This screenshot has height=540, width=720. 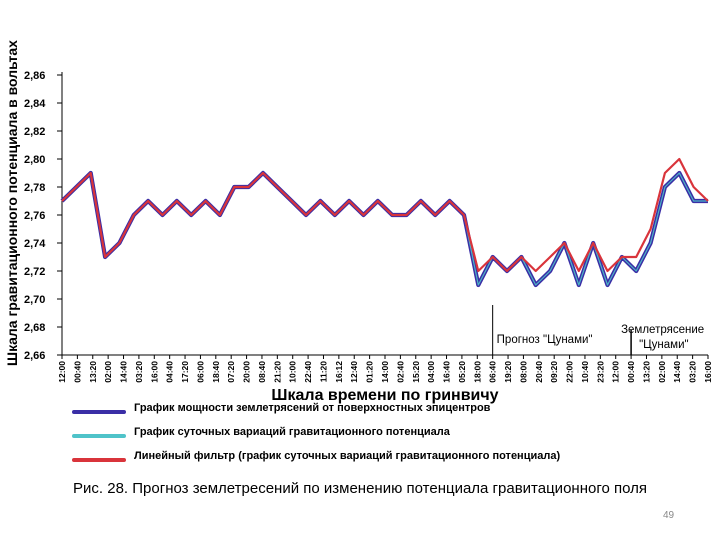 What do you see at coordinates (34, 328) in the screenshot?
I see `y-tick-label: 2,68` at bounding box center [34, 328].